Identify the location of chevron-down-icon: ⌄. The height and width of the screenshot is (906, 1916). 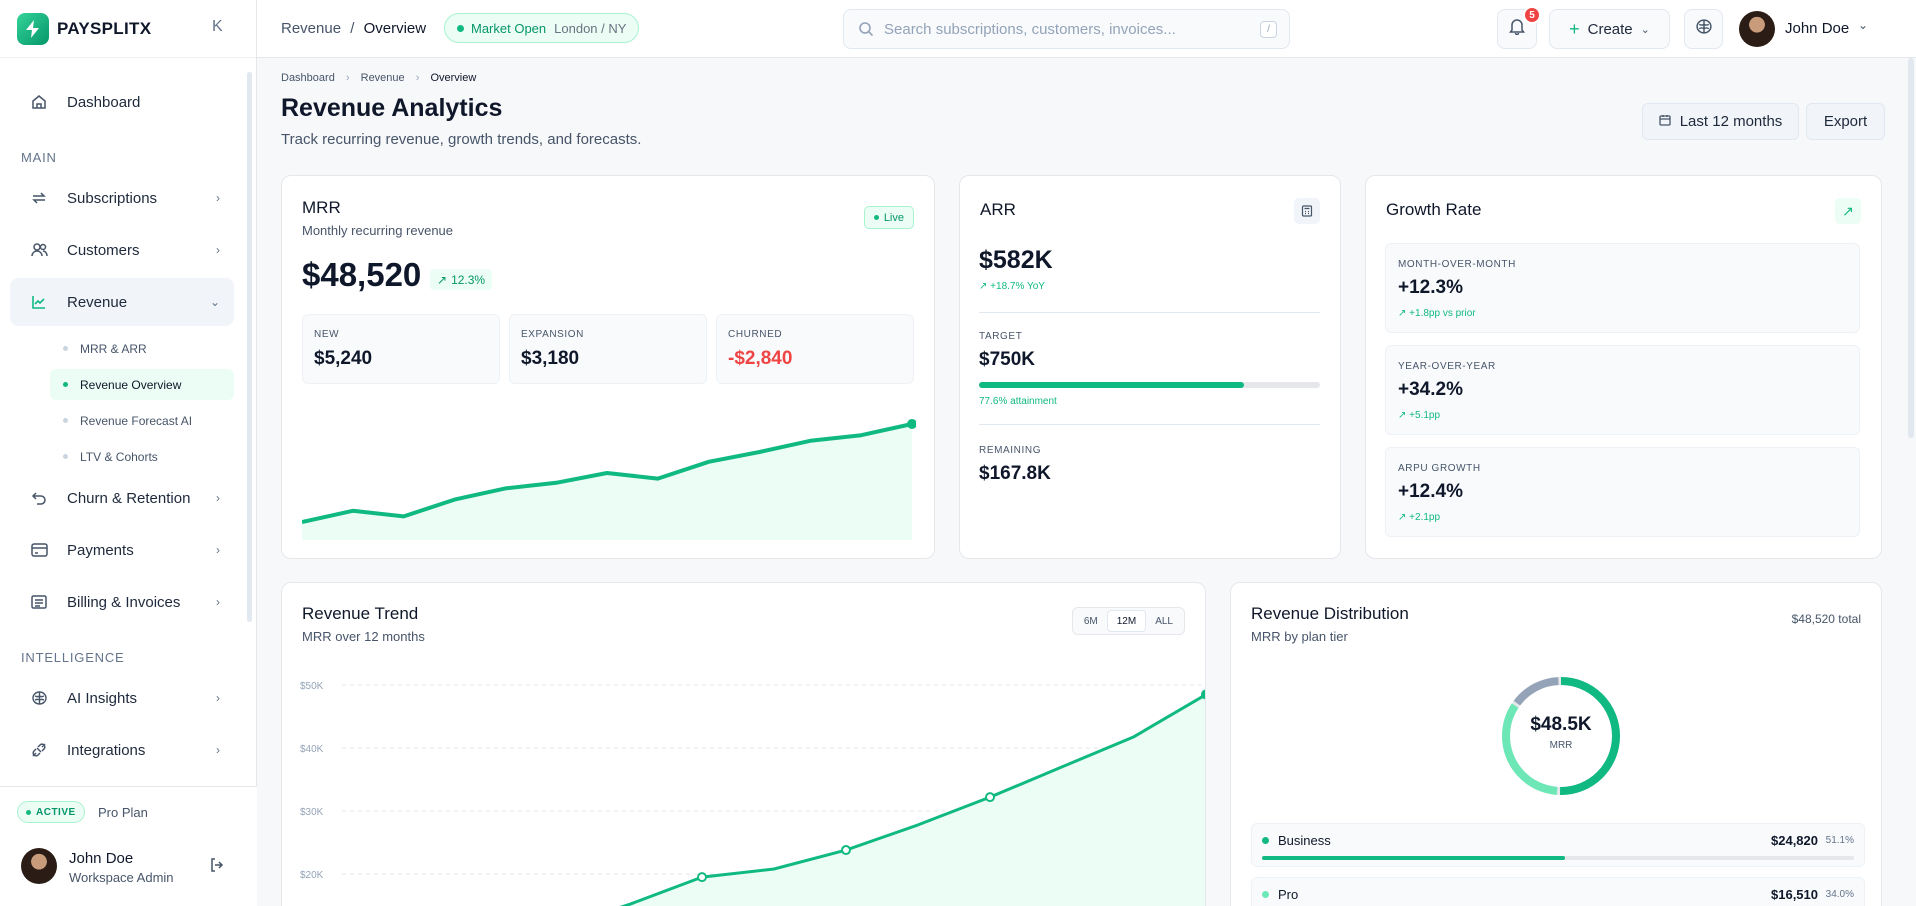
(1863, 25).